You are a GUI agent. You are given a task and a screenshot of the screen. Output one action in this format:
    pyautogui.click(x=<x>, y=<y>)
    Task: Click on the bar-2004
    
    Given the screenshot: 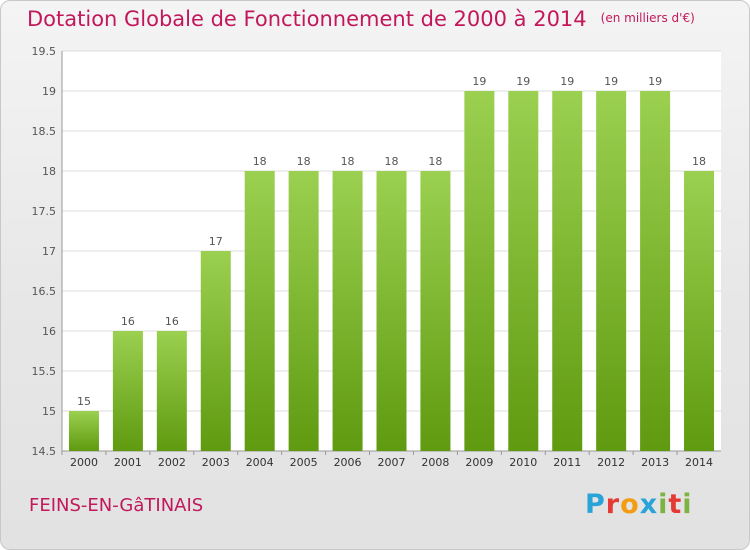 What is the action you would take?
    pyautogui.click(x=259, y=311)
    